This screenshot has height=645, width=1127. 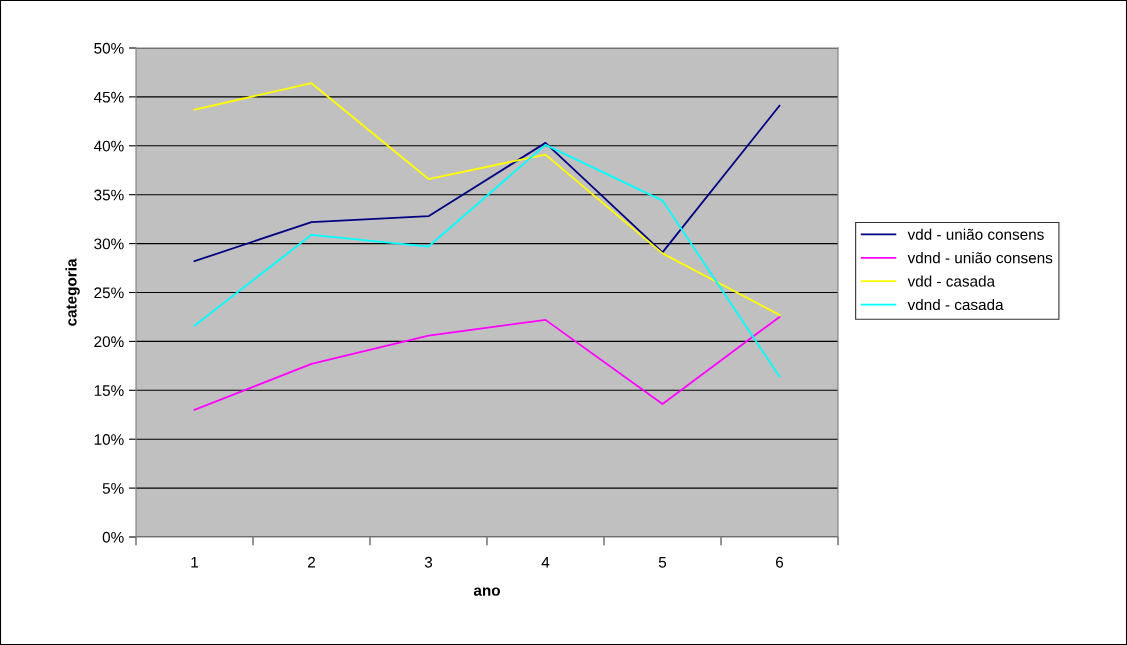 What do you see at coordinates (980, 258) in the screenshot?
I see `legend-label: vdnd - união consens` at bounding box center [980, 258].